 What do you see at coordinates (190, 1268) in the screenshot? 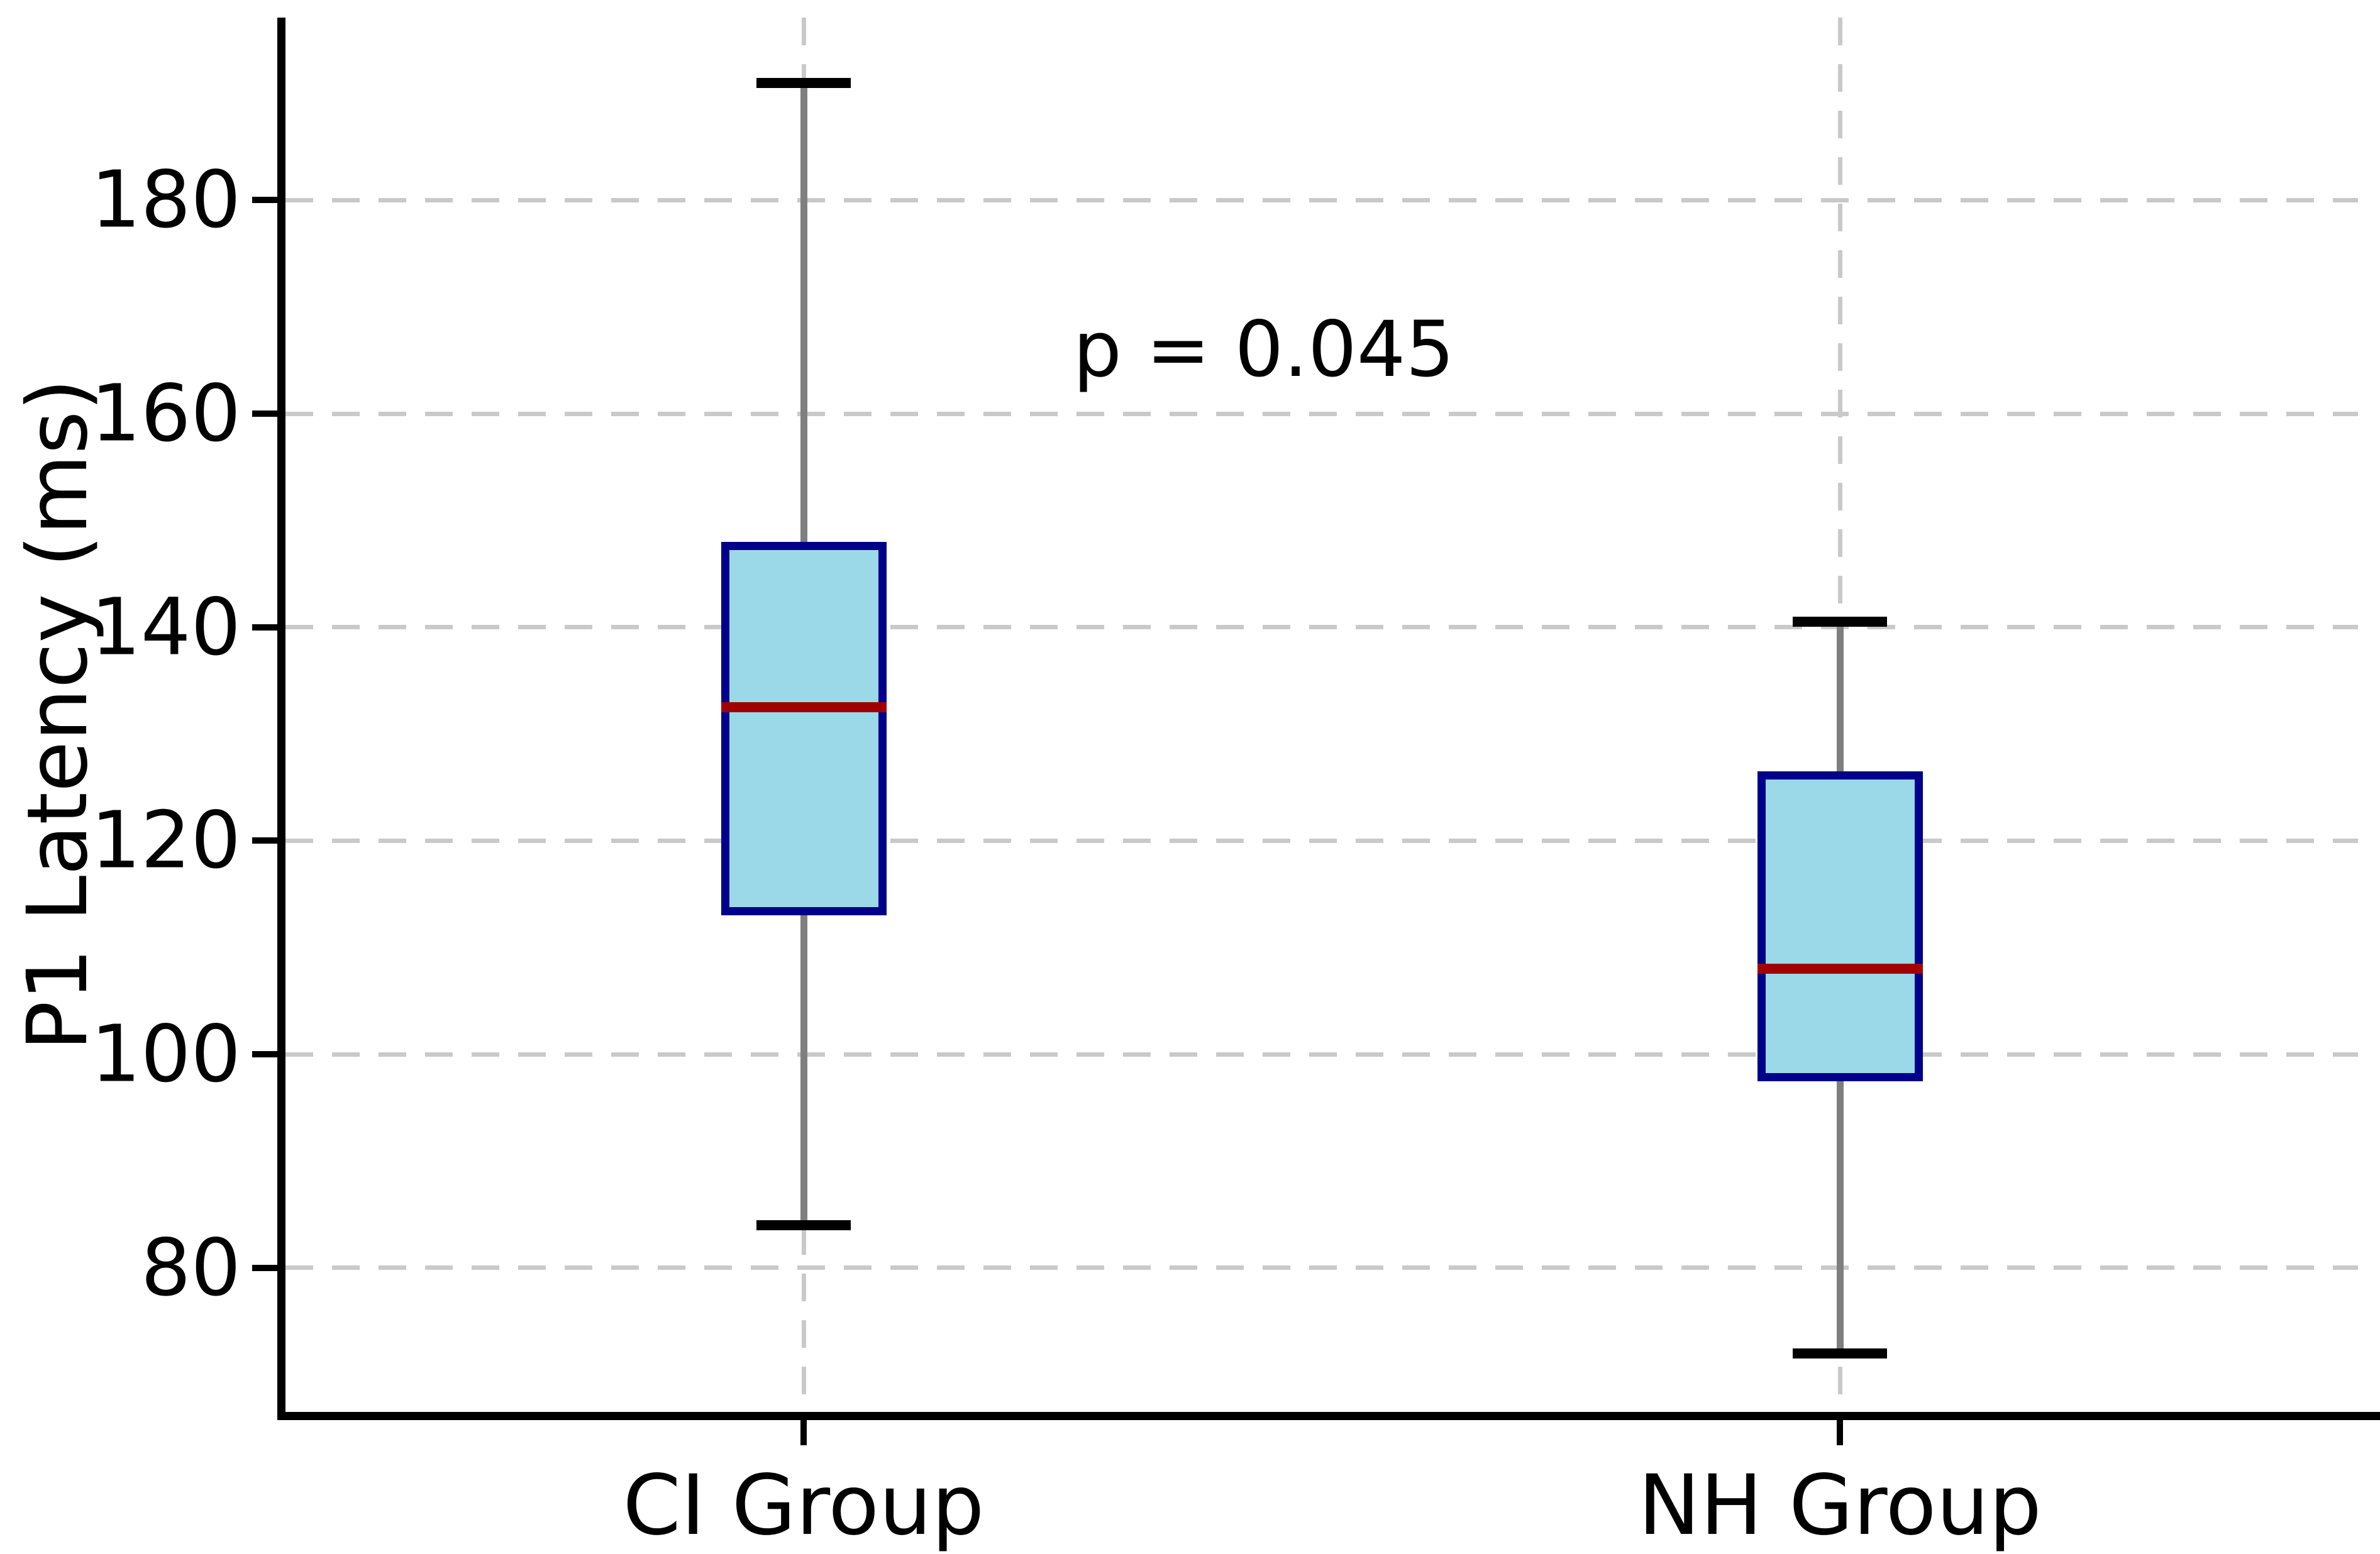
I see `ytick-label-80: 80` at bounding box center [190, 1268].